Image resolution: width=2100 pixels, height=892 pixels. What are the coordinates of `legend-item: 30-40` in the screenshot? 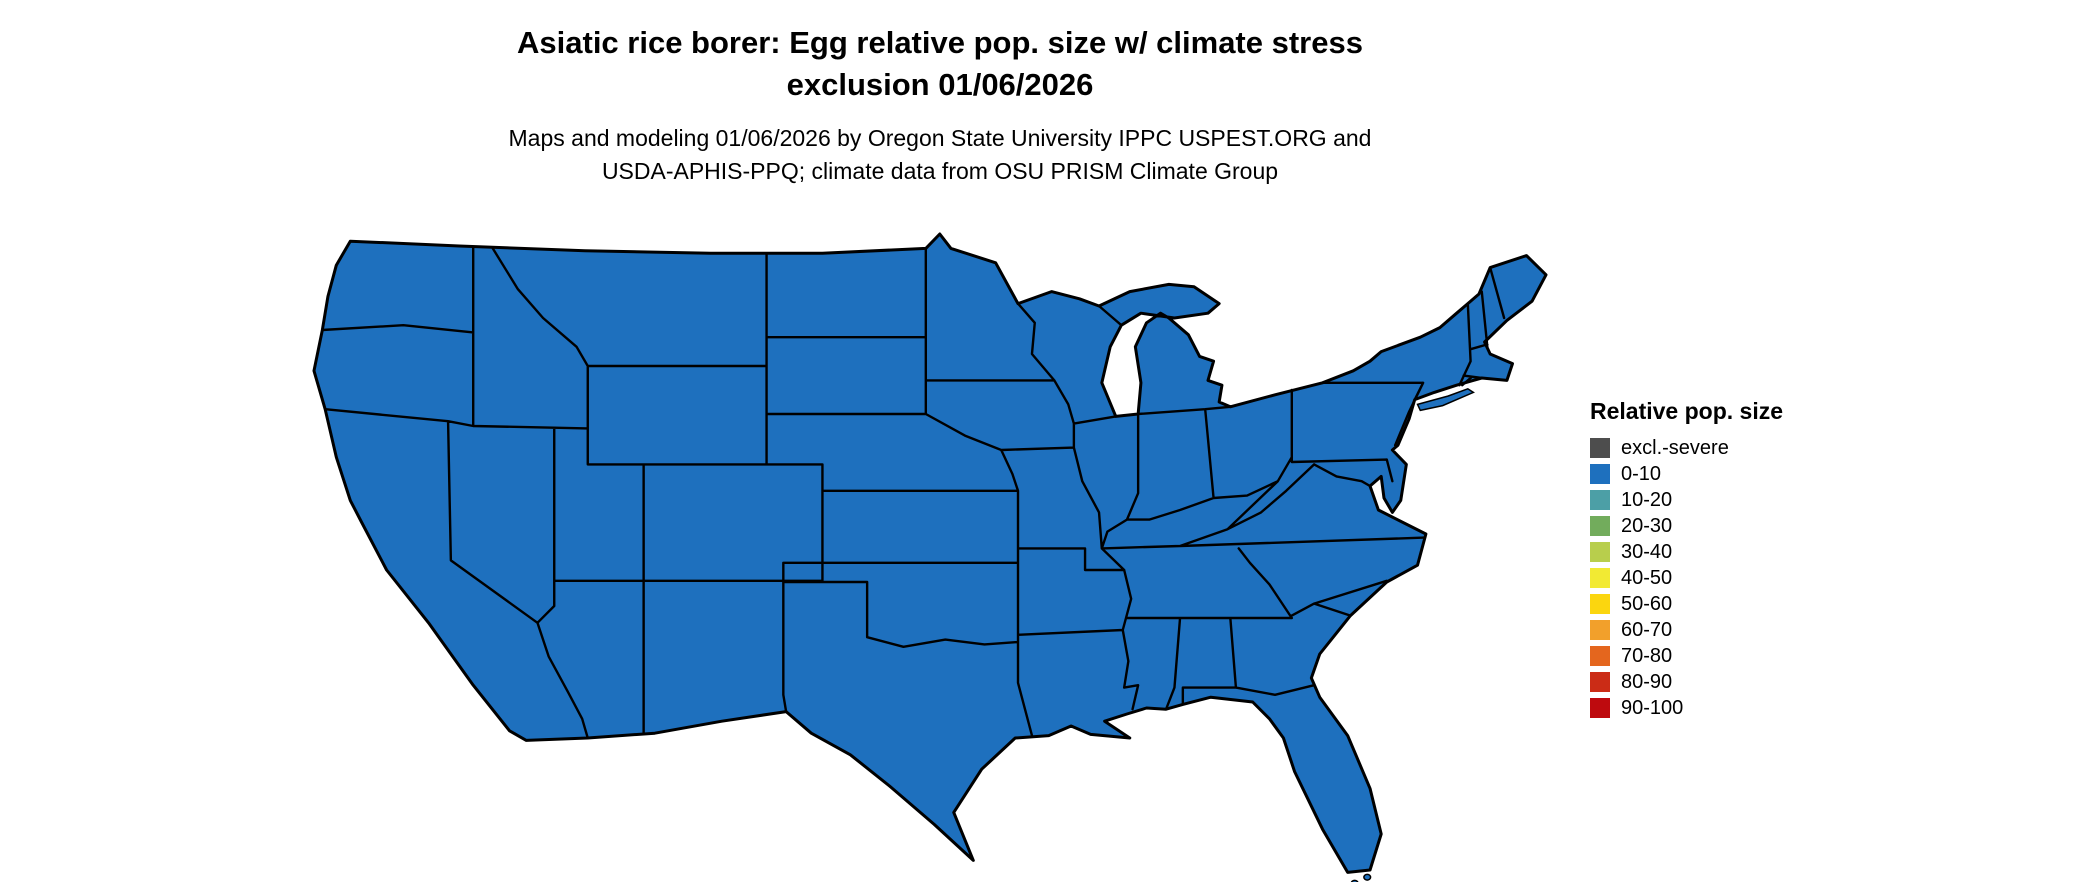 It's located at (1800, 552).